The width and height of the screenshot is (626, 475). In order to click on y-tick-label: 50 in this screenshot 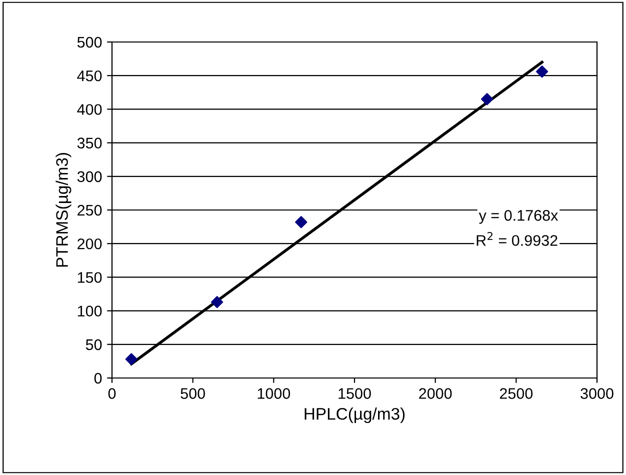, I will do `click(94, 344)`.